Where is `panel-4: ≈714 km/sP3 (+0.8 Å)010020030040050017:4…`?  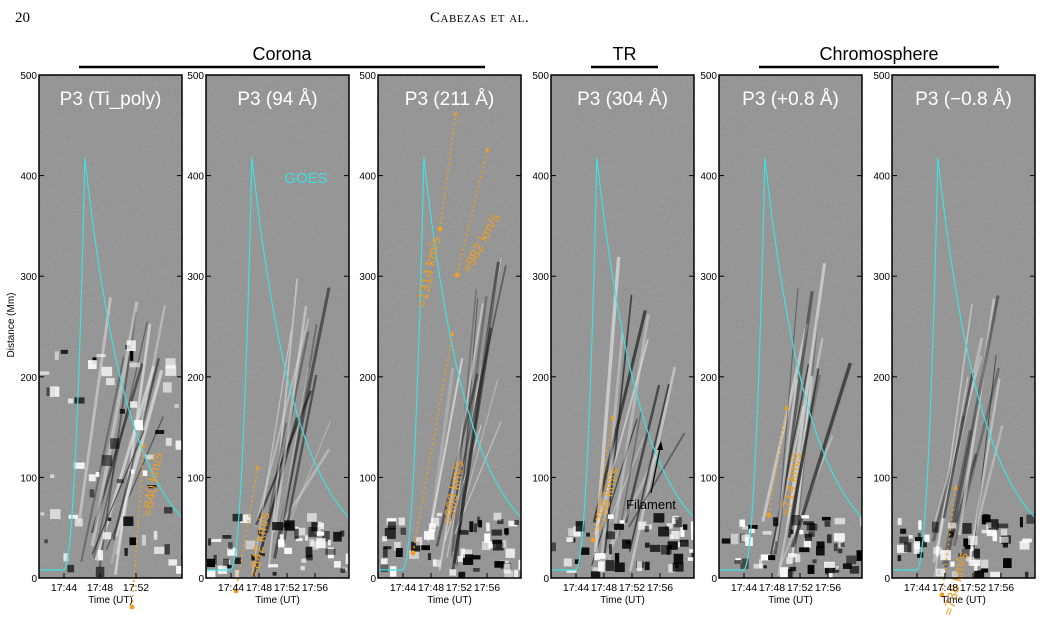
panel-4: ≈714 km/sP3 (+0.8 Å)010020030040050017:4… is located at coordinates (781, 338).